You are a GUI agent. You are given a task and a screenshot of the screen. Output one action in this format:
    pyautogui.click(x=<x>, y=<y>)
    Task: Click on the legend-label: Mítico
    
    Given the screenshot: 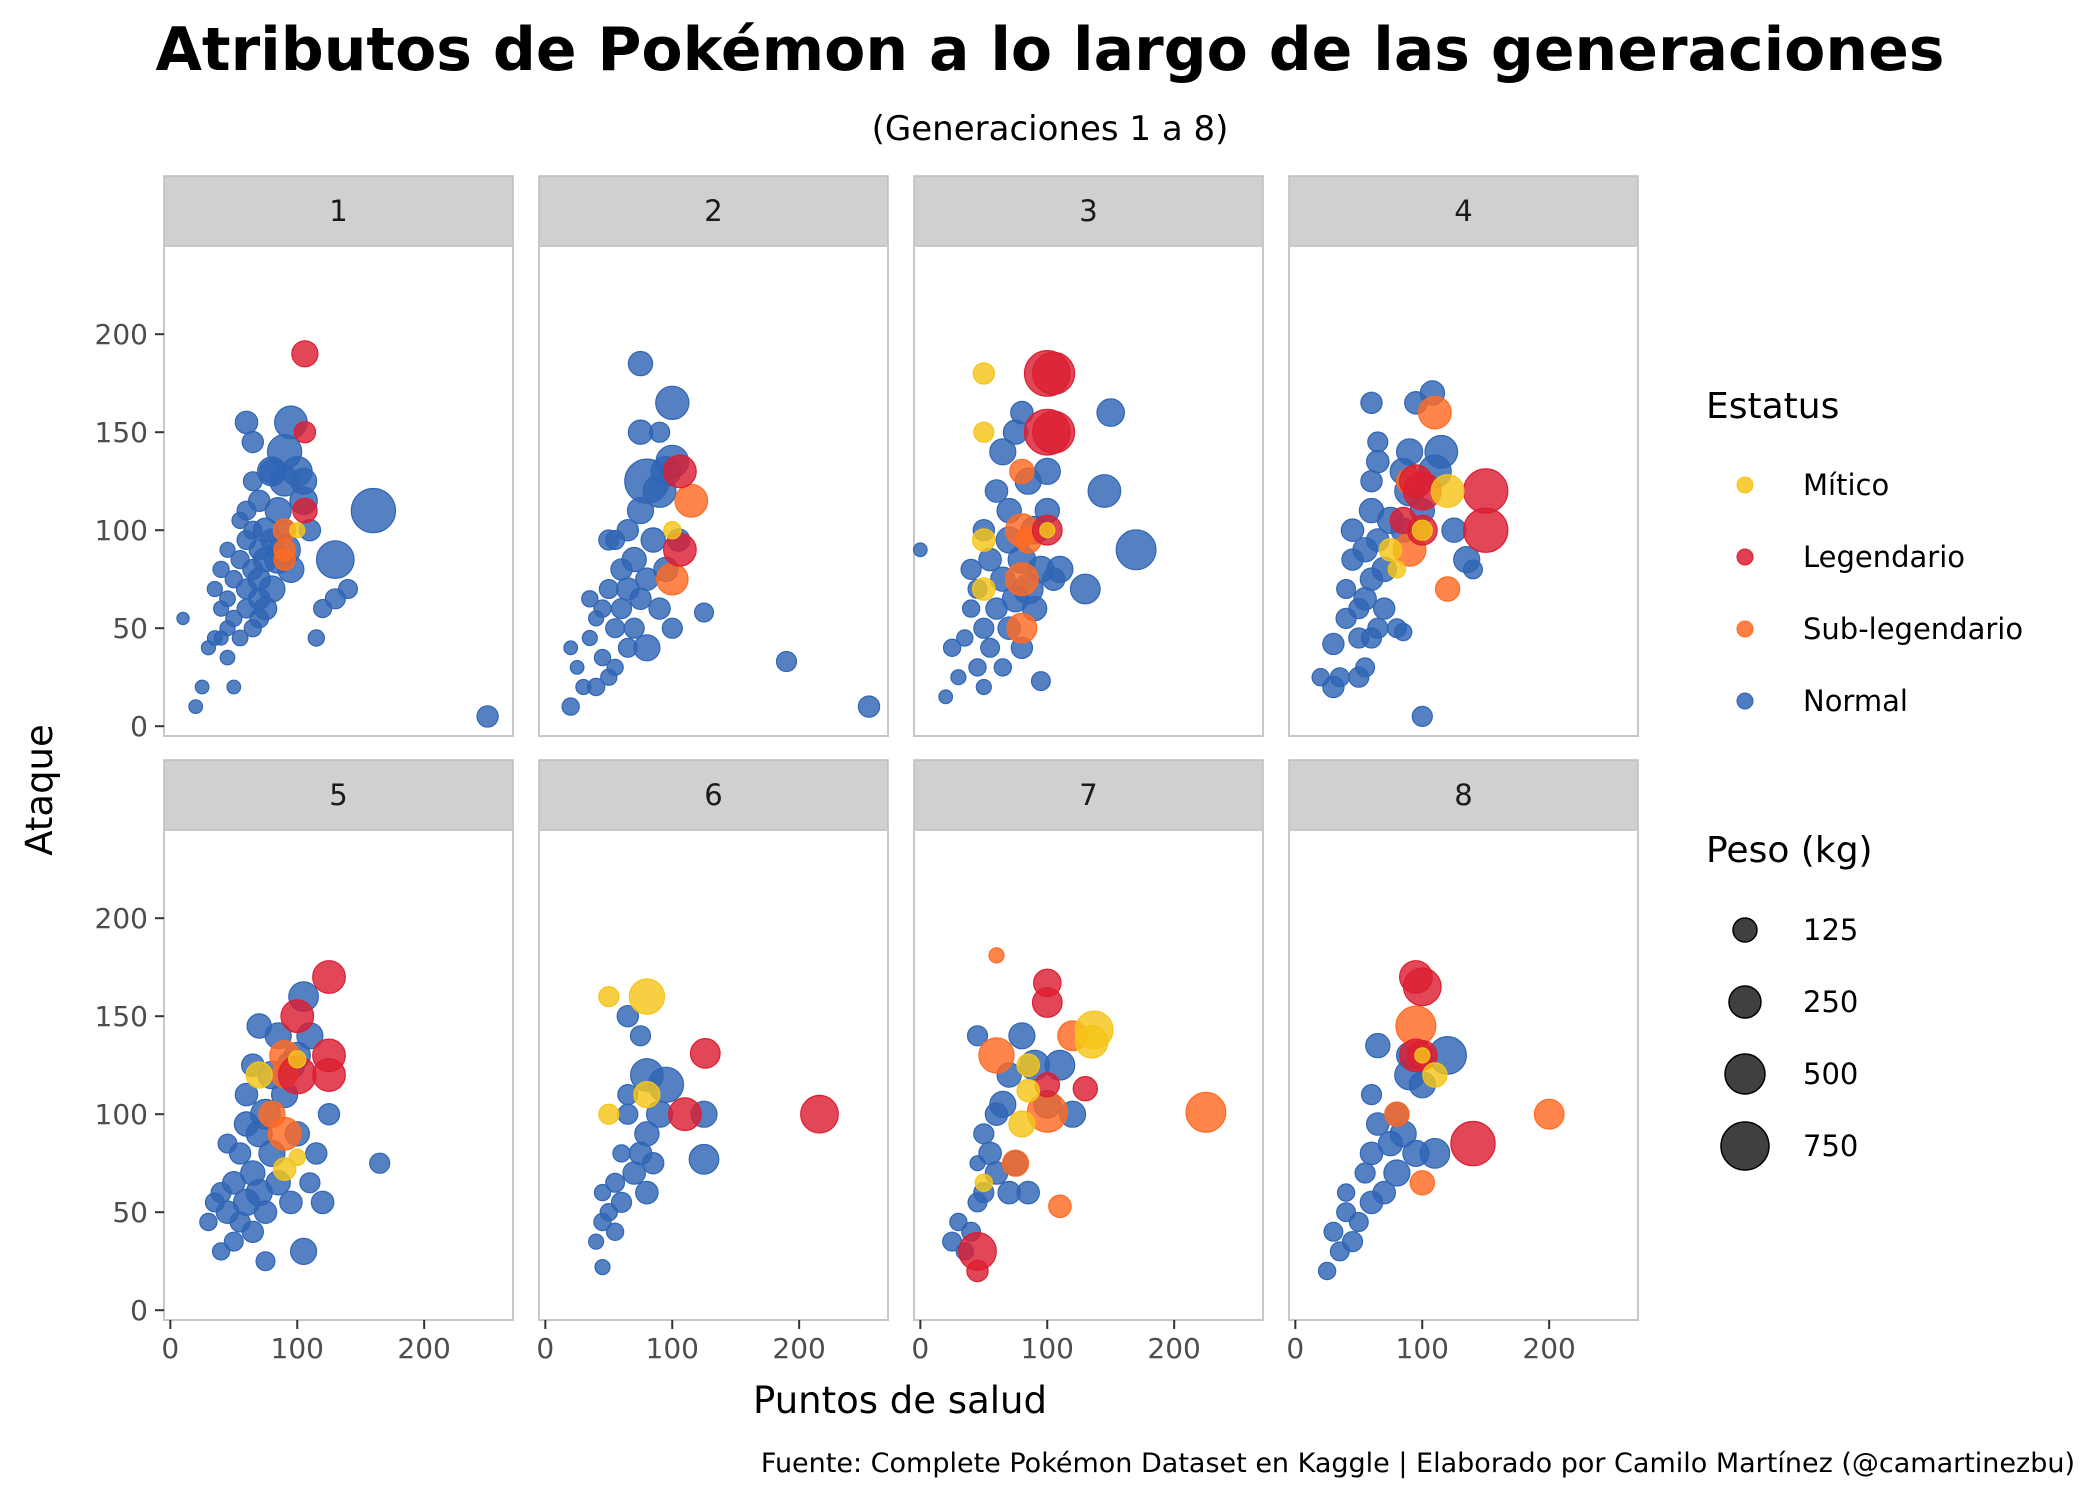 What is the action you would take?
    pyautogui.click(x=1846, y=485)
    